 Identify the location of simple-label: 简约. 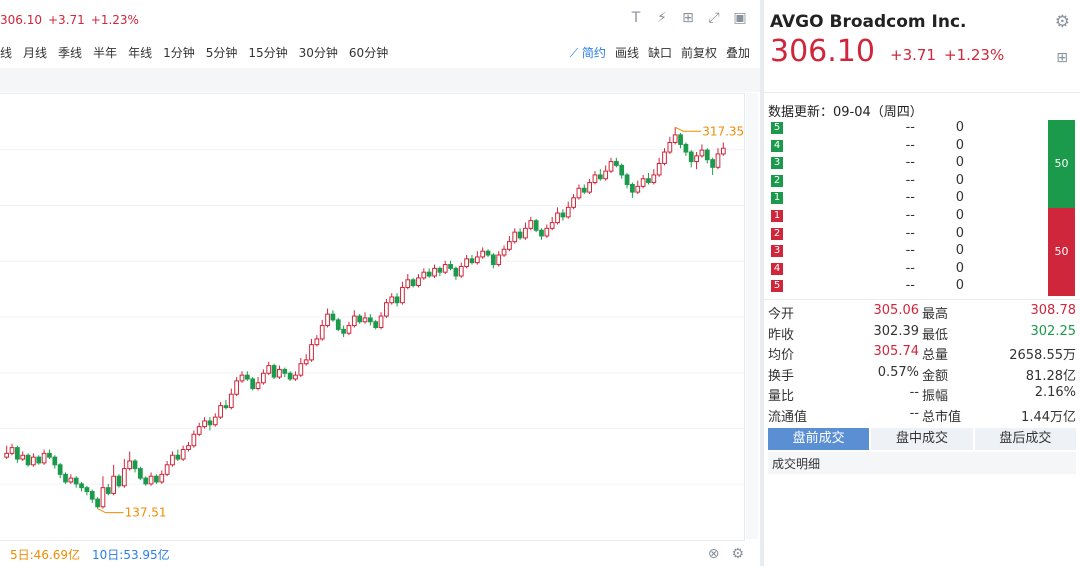
(593, 53).